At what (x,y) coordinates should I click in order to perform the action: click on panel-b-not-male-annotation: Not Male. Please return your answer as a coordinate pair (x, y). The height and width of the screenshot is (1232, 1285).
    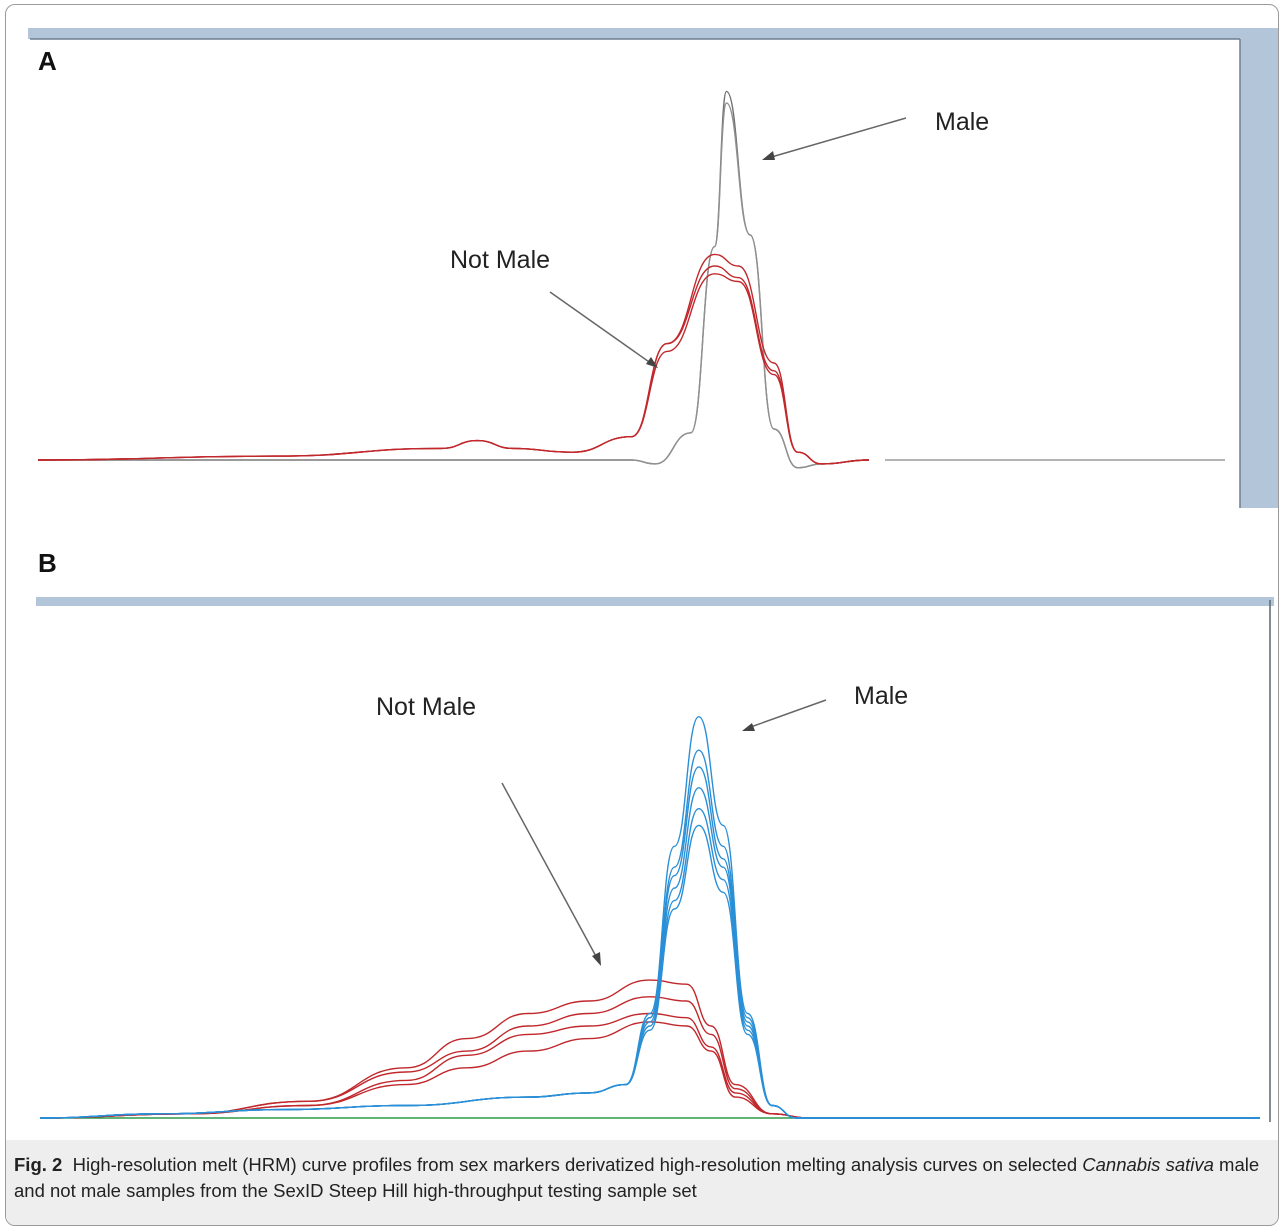
    Looking at the image, I should click on (426, 707).